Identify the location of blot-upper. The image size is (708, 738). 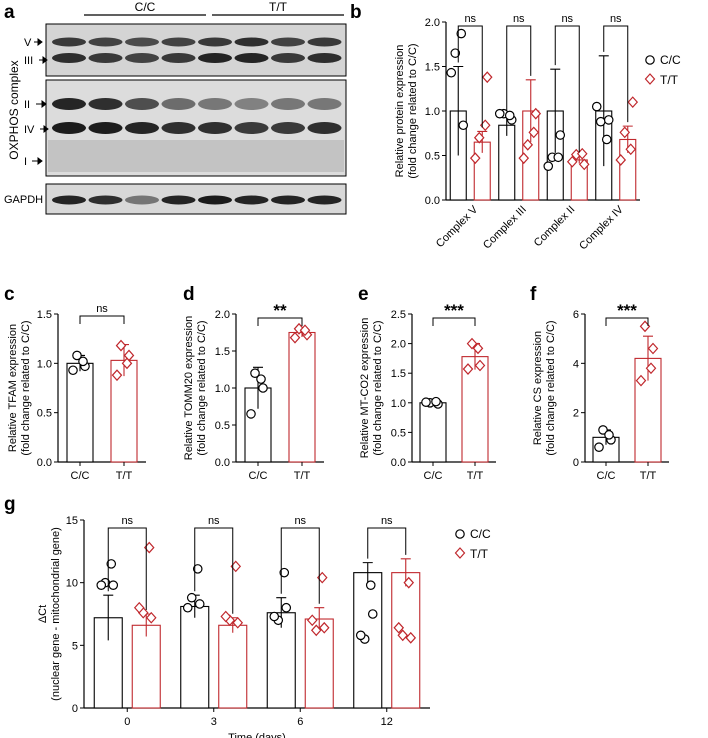
(196, 50).